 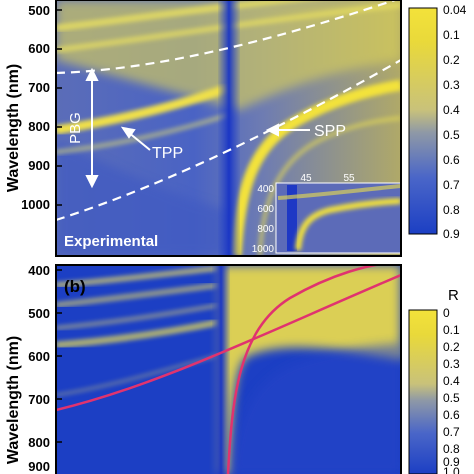 What do you see at coordinates (75, 128) in the screenshot?
I see `pbg-label: PBG` at bounding box center [75, 128].